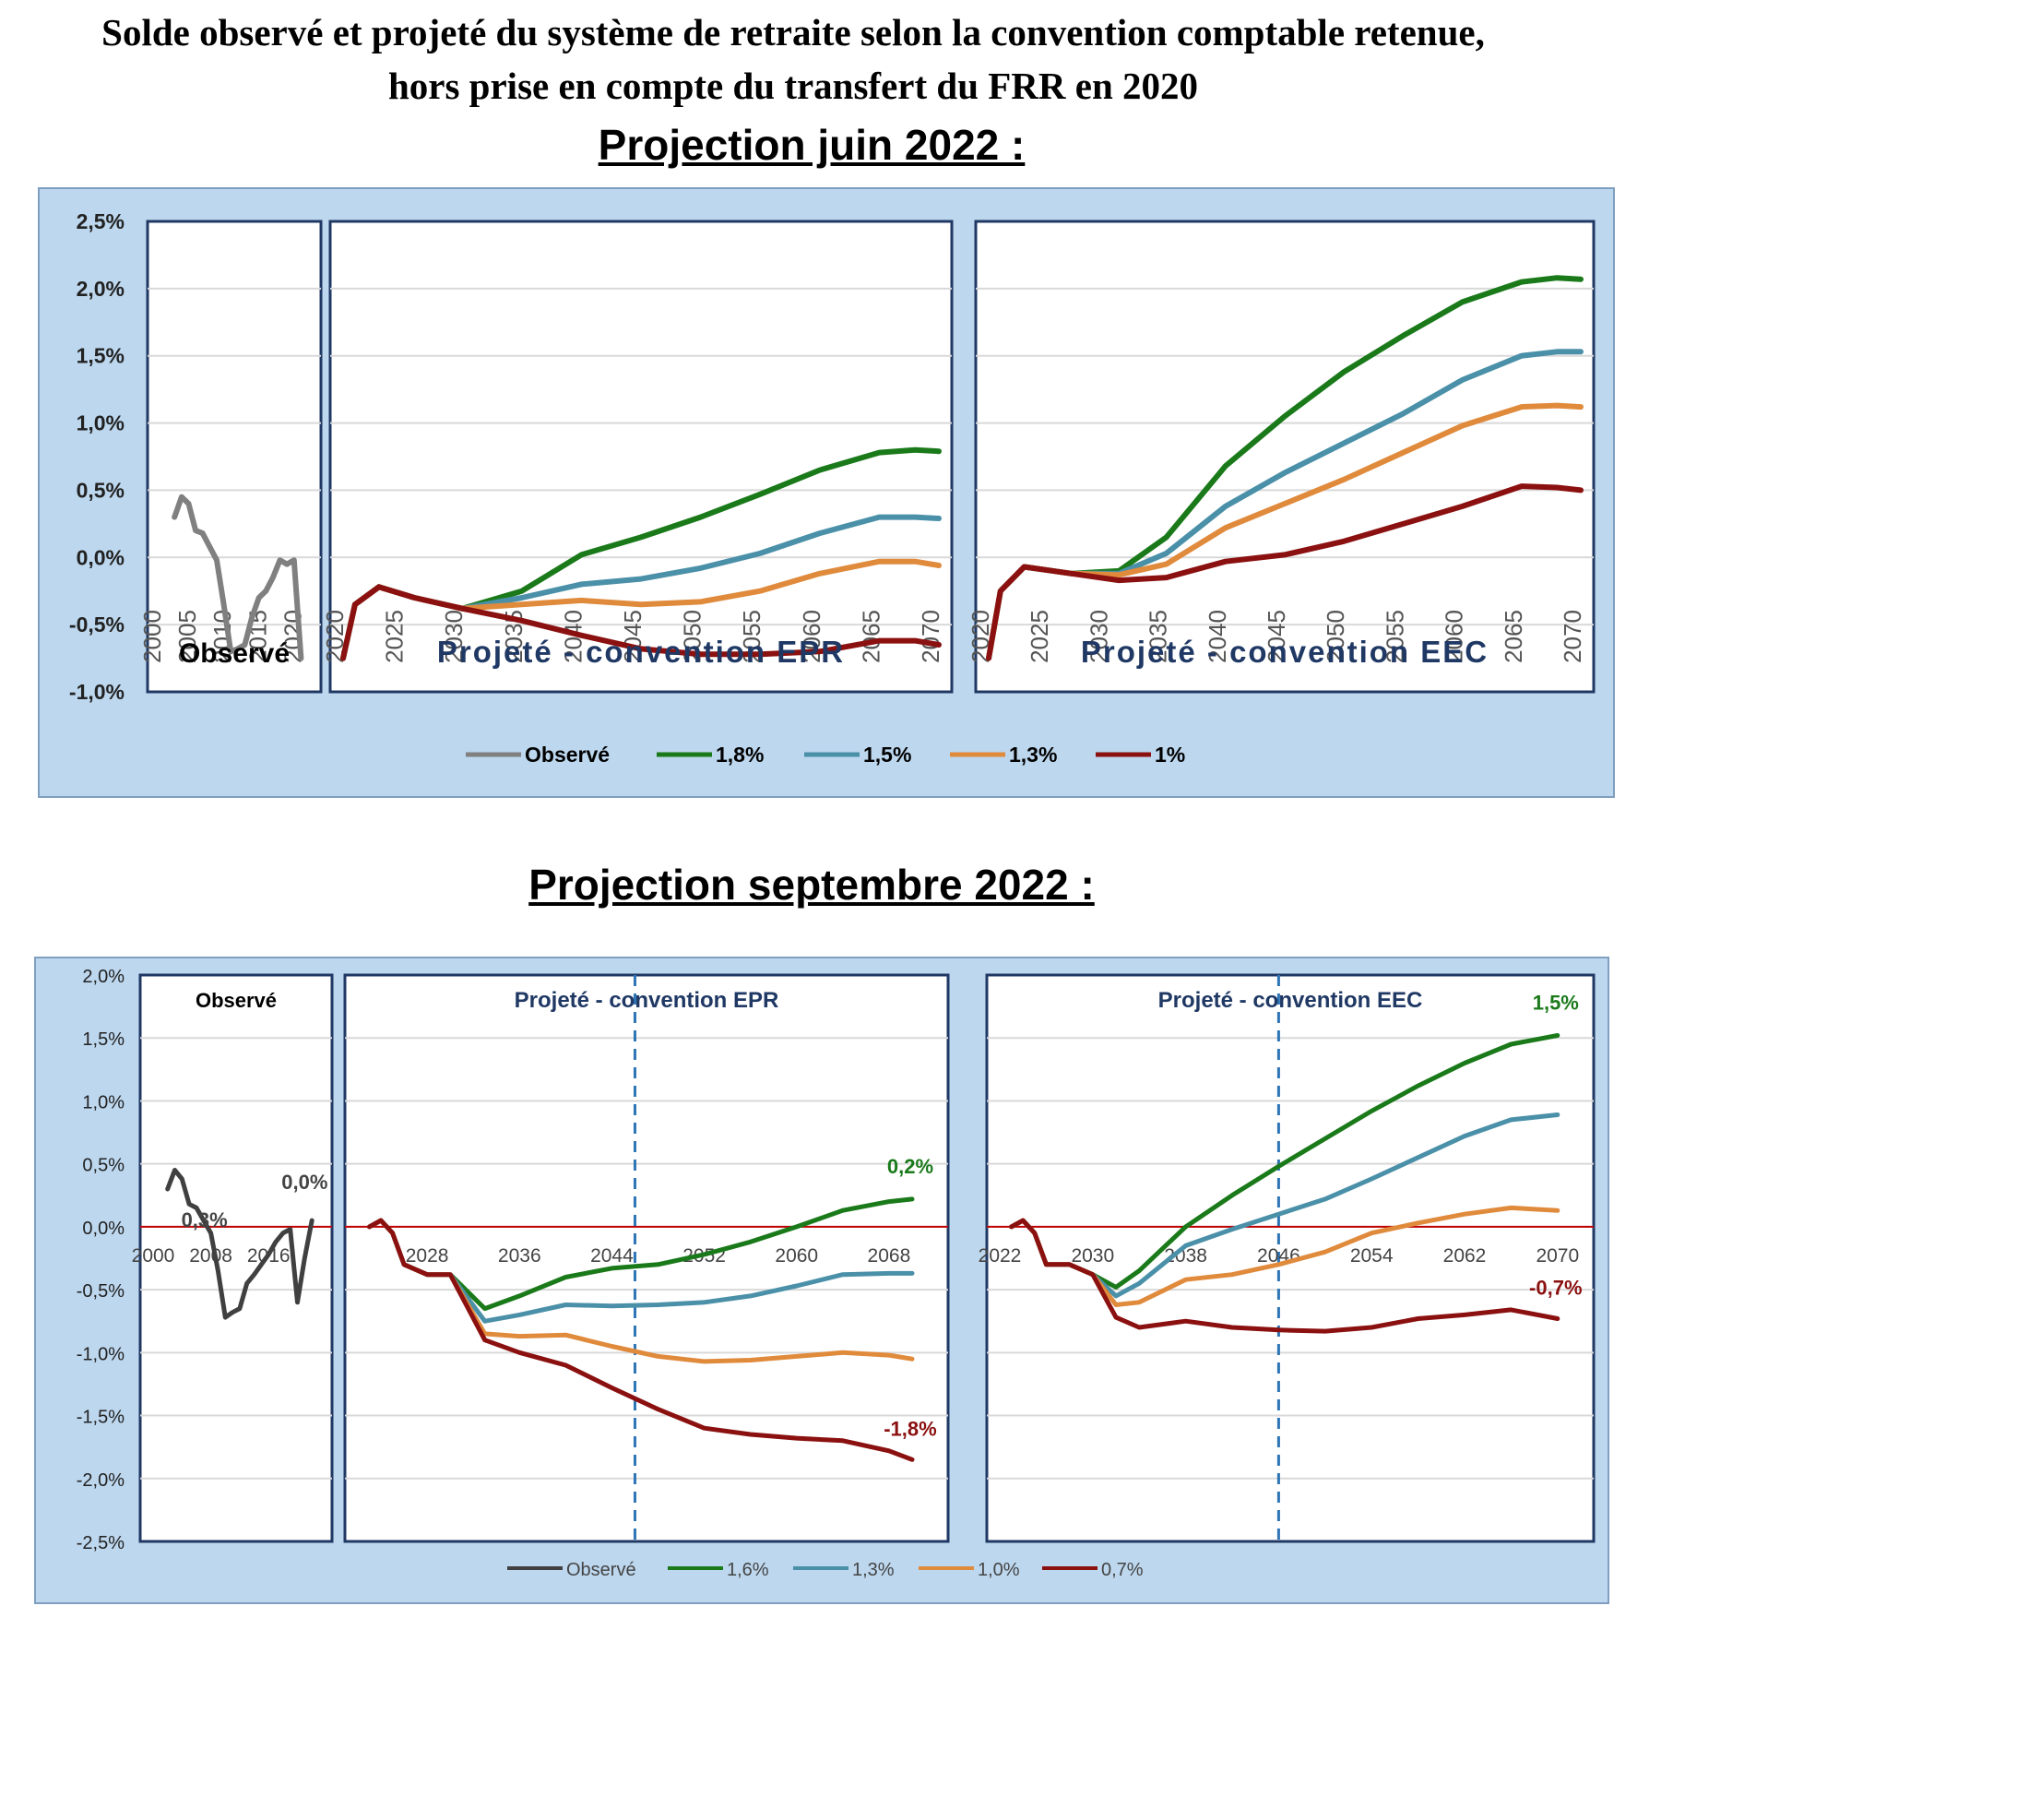 This screenshot has height=1820, width=2029. What do you see at coordinates (740, 755) in the screenshot?
I see `legend-label: 1,8%` at bounding box center [740, 755].